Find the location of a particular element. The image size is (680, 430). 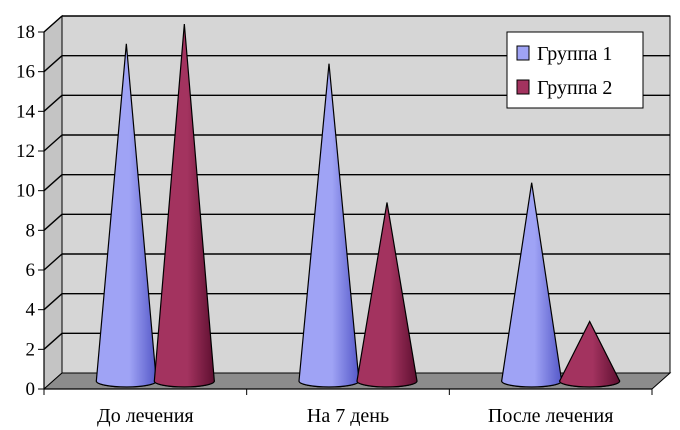

y-tick-labels: 0 2 4 6 8 10 12 14 16 18 is located at coordinates (26, 211).